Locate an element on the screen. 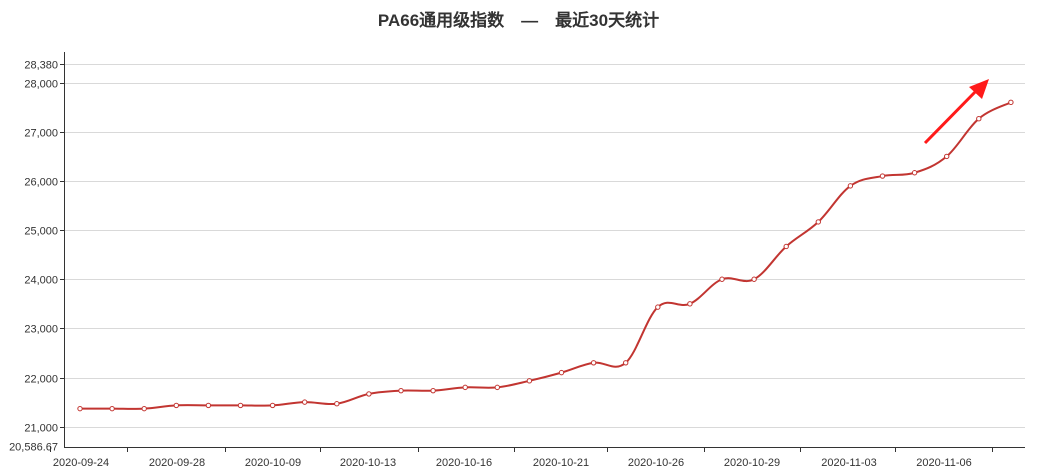 The height and width of the screenshot is (475, 1037). x-tick-label: 2020-10-09 is located at coordinates (273, 463).